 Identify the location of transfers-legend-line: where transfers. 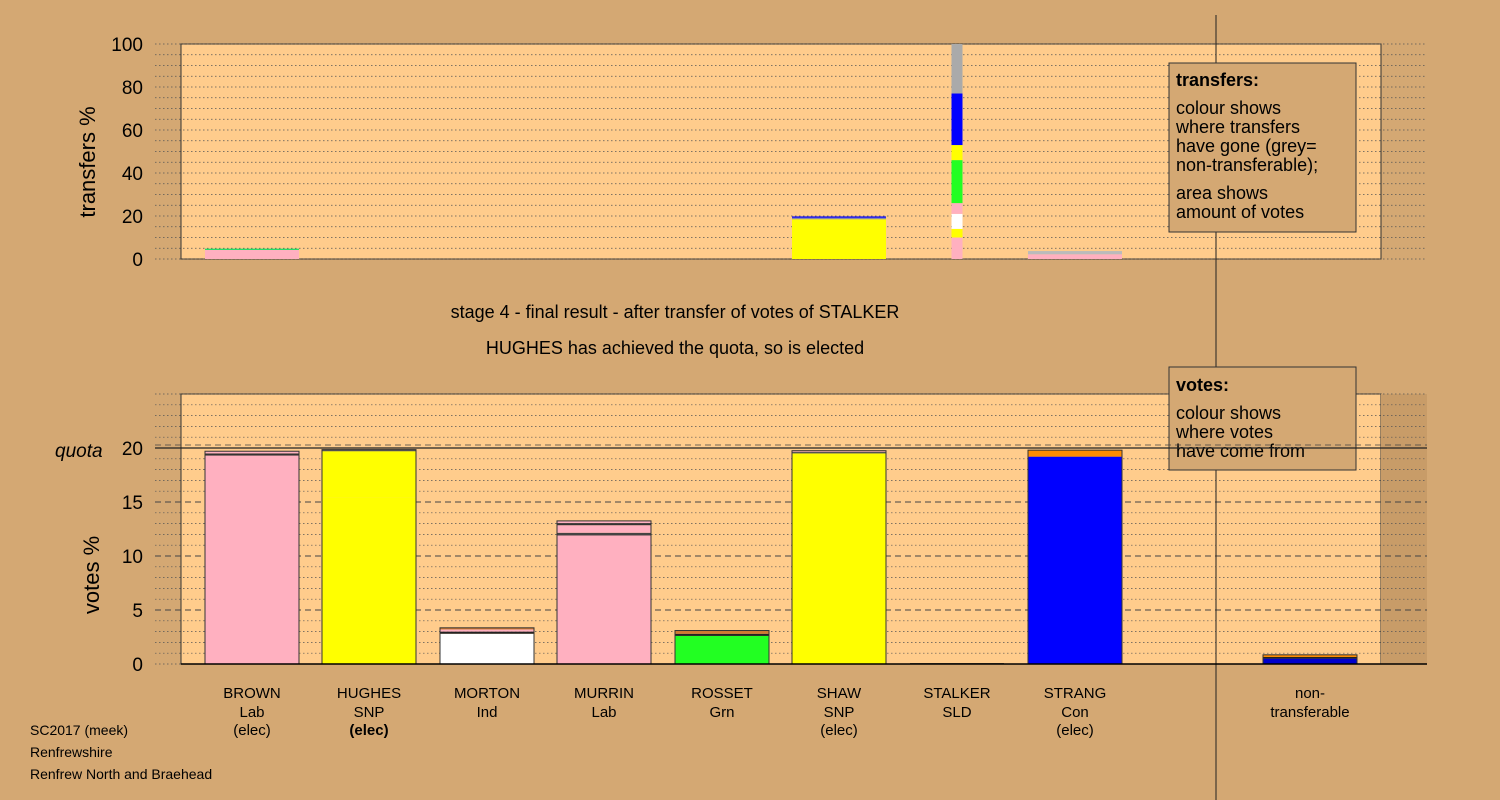
(1237, 127).